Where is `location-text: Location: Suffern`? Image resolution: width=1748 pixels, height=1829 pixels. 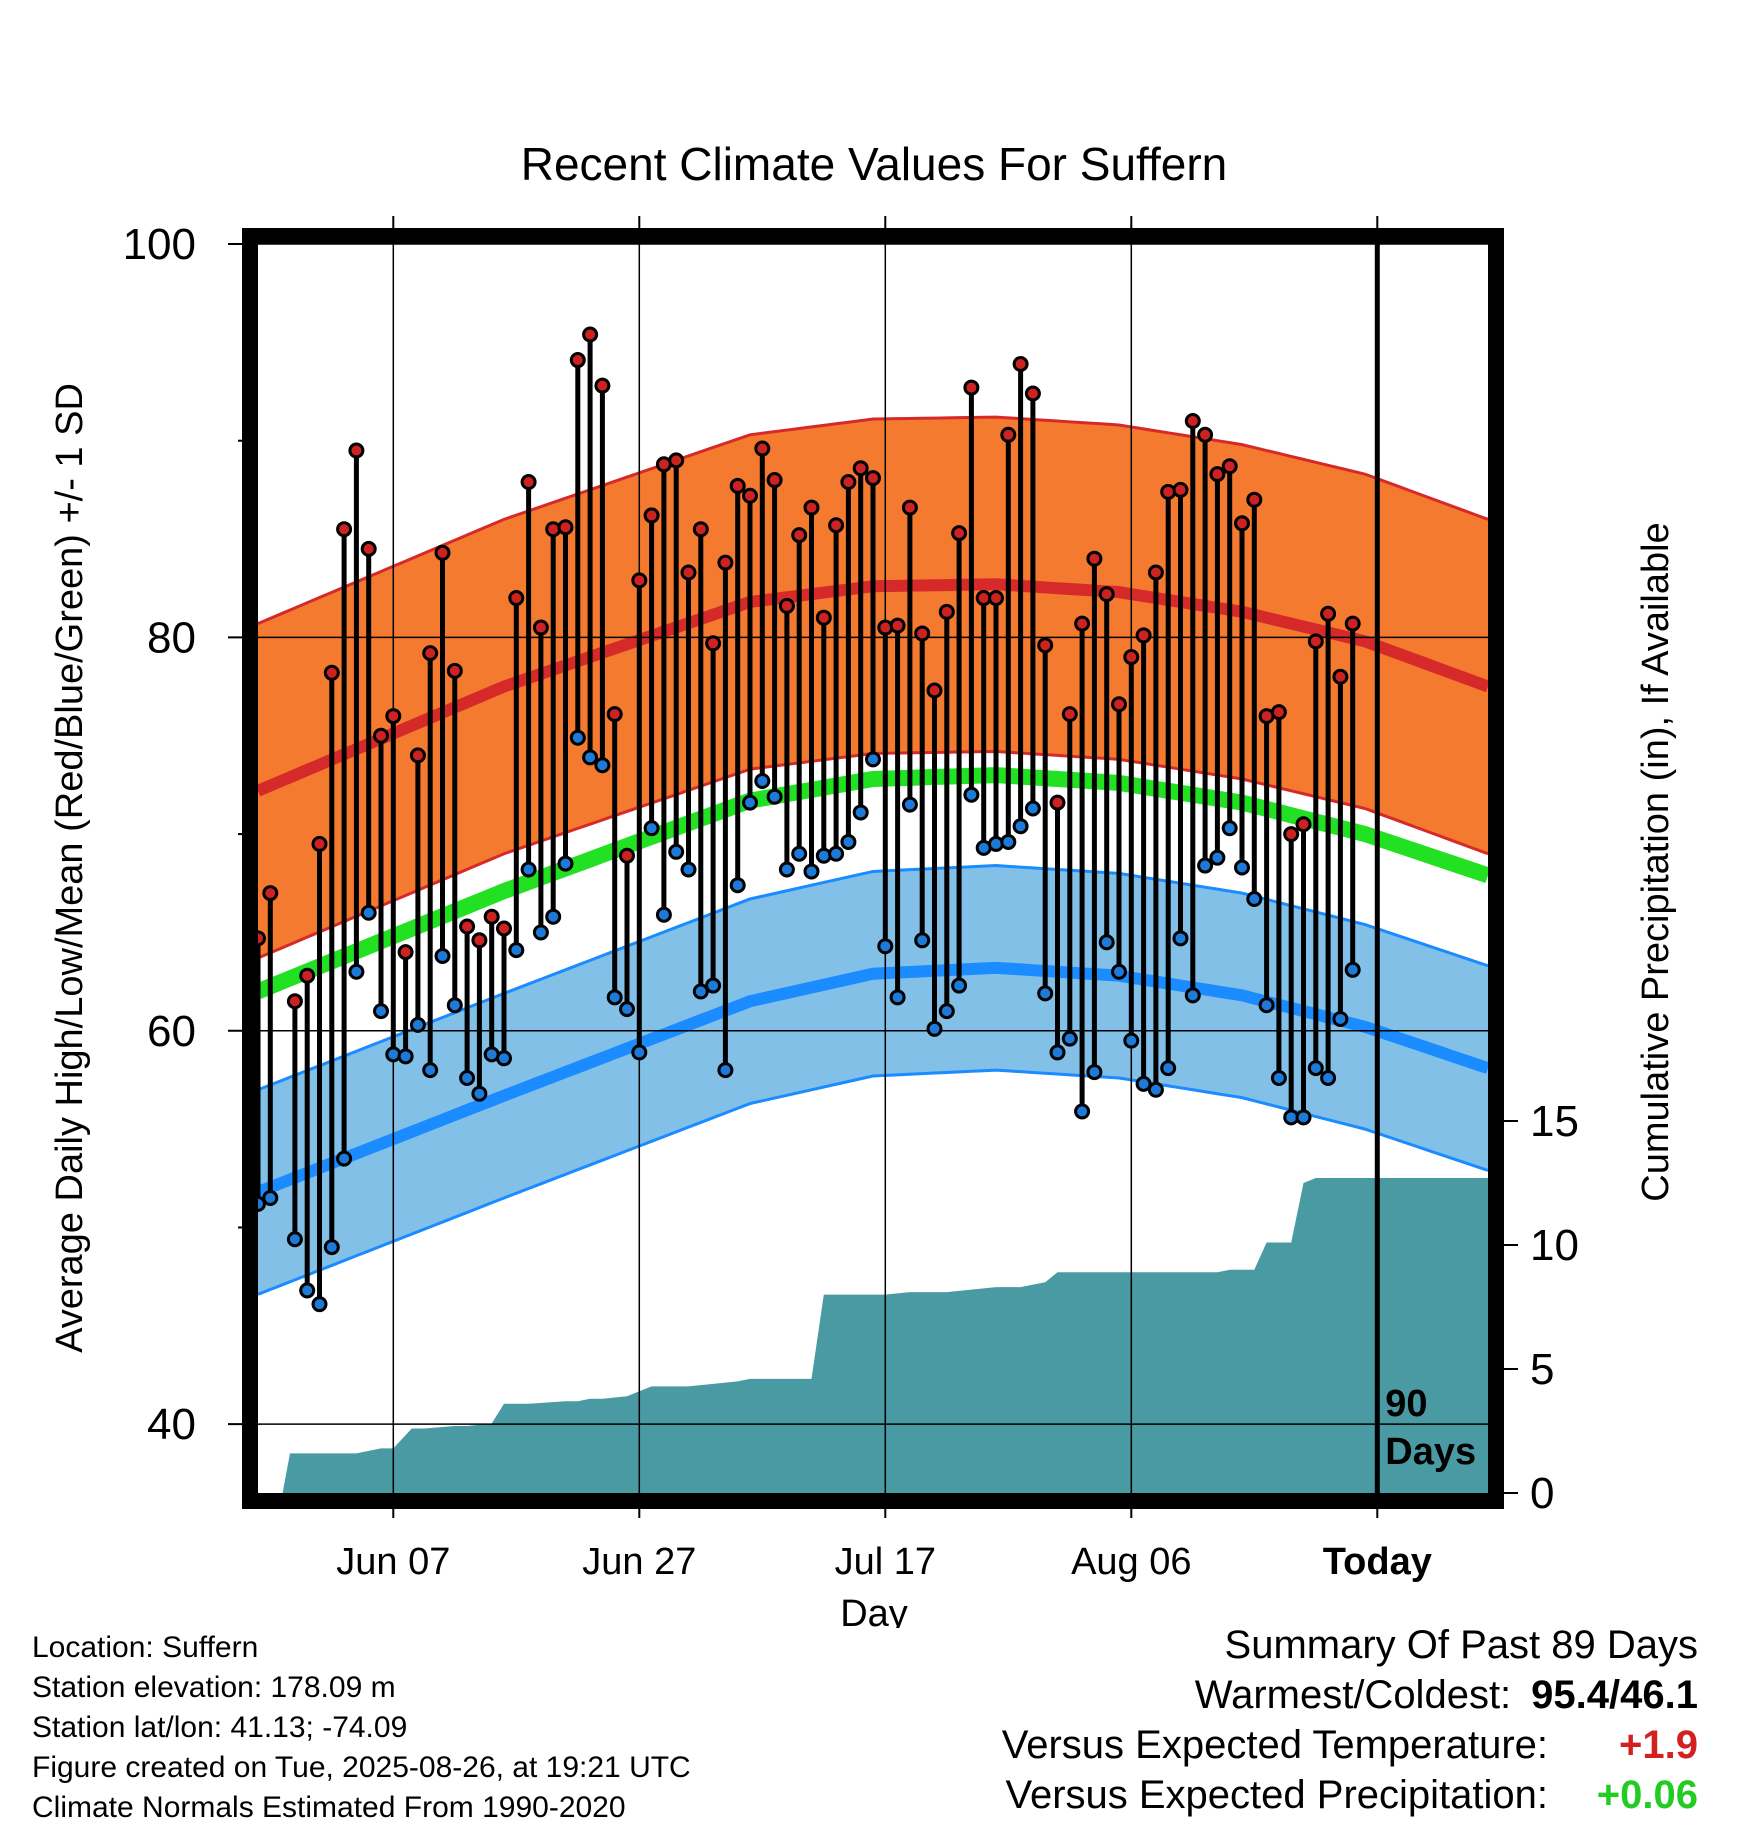 location-text: Location: Suffern is located at coordinates (145, 1647).